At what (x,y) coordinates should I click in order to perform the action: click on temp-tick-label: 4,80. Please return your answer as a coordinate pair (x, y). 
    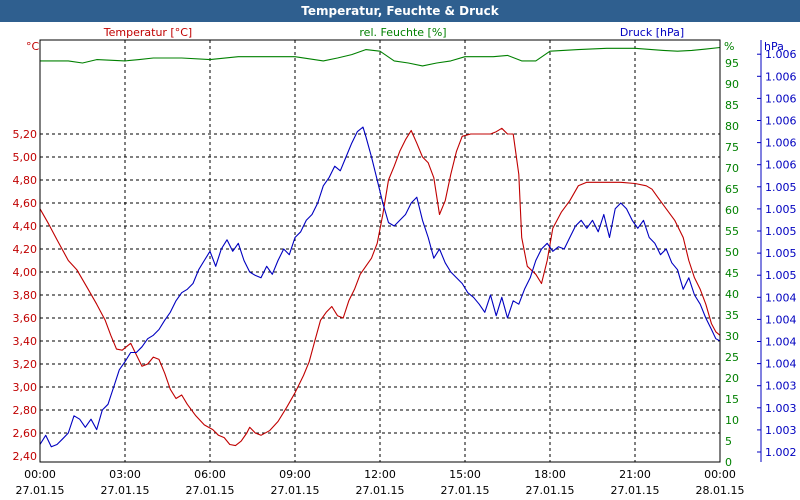
    Looking at the image, I should click on (25, 180).